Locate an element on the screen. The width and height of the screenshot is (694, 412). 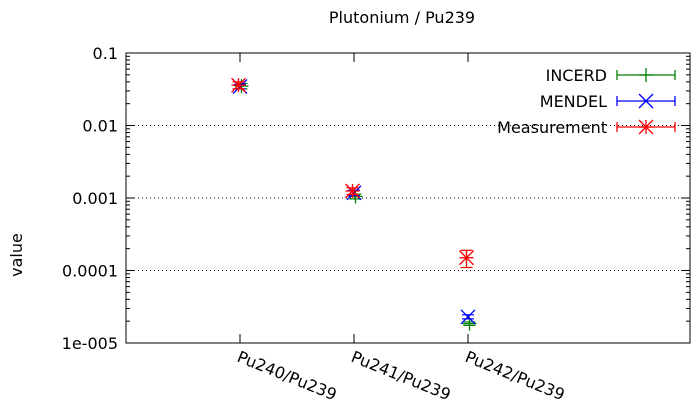
y-tick-label: 0.001 is located at coordinates (95, 198).